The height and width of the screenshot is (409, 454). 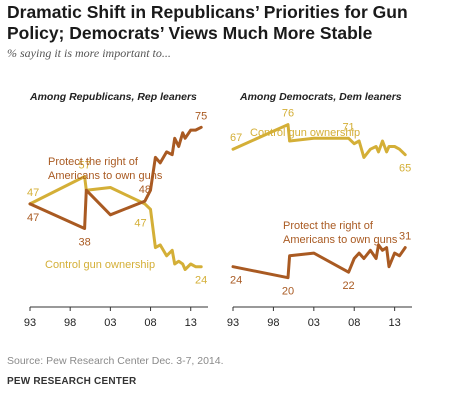 I want to click on series-label-control-rep: Control gun ownership, so click(x=100, y=265).